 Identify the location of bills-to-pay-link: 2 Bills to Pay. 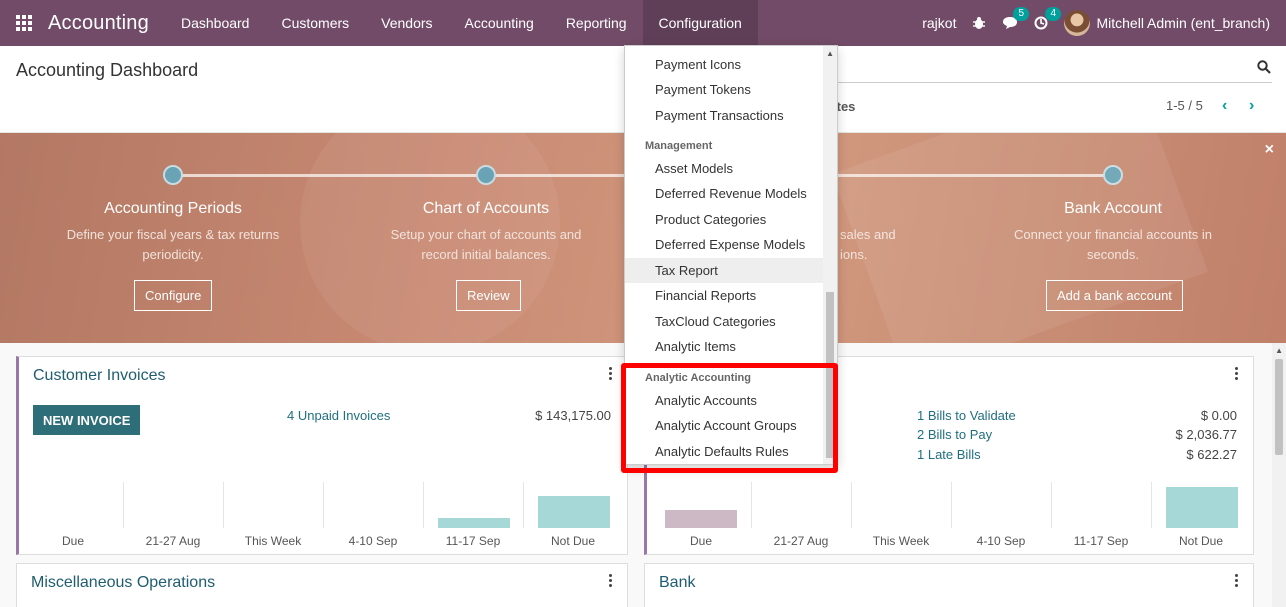
(955, 434).